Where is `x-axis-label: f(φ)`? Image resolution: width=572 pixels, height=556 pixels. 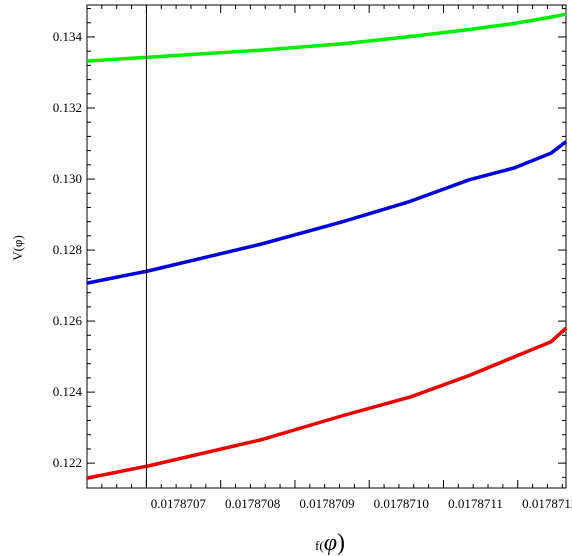 x-axis-label: f(φ) is located at coordinates (330, 543).